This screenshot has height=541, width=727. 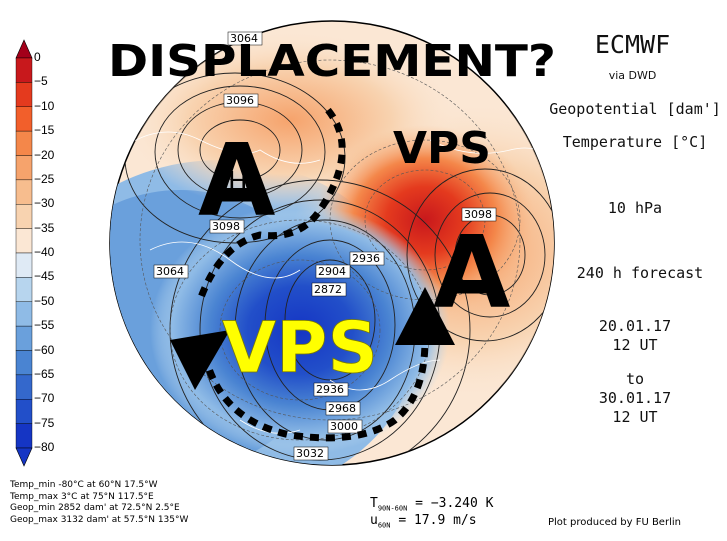 What do you see at coordinates (635, 417) in the screenshot?
I see `valid-time: 12 UT` at bounding box center [635, 417].